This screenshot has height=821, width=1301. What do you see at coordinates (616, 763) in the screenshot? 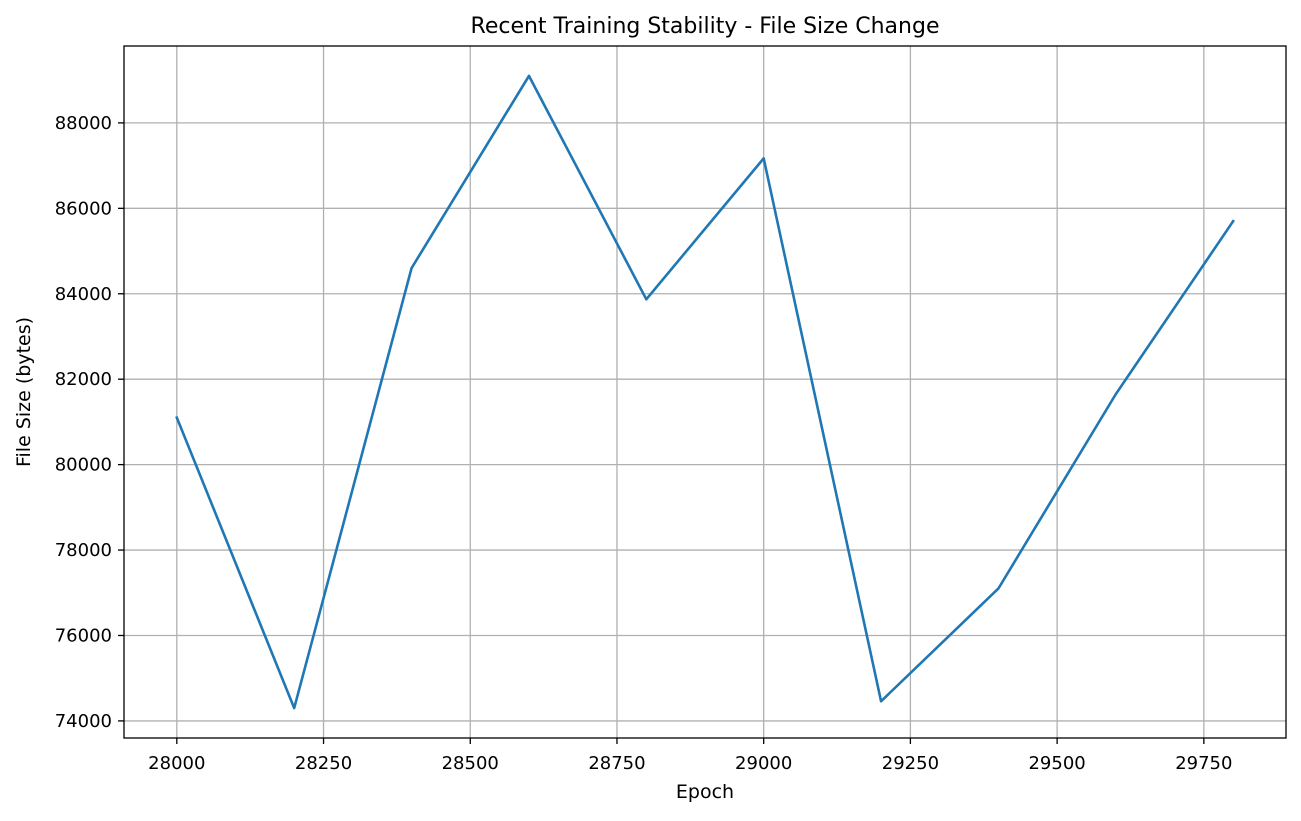
I see `x-tick-label: 28750` at bounding box center [616, 763].